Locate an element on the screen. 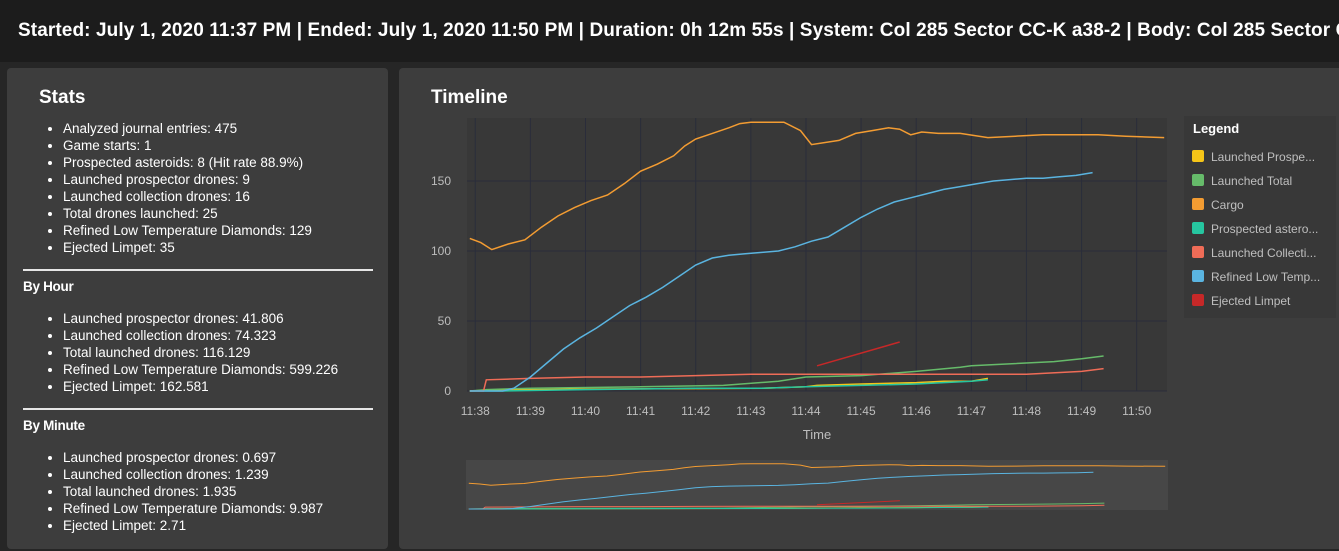 This screenshot has width=1339, height=551. stat-item: Launched collection drones: 74.323 is located at coordinates (200, 335).